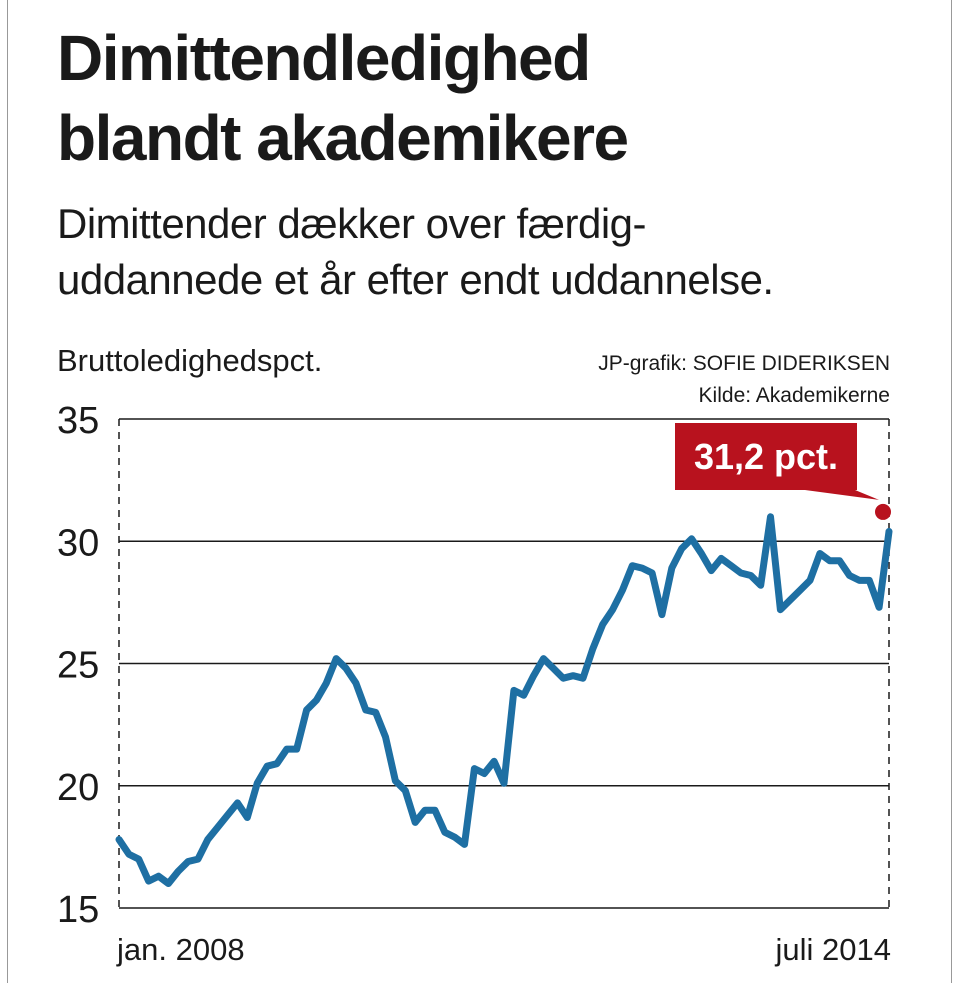  I want to click on y-tick-label: 35, so click(78, 421).